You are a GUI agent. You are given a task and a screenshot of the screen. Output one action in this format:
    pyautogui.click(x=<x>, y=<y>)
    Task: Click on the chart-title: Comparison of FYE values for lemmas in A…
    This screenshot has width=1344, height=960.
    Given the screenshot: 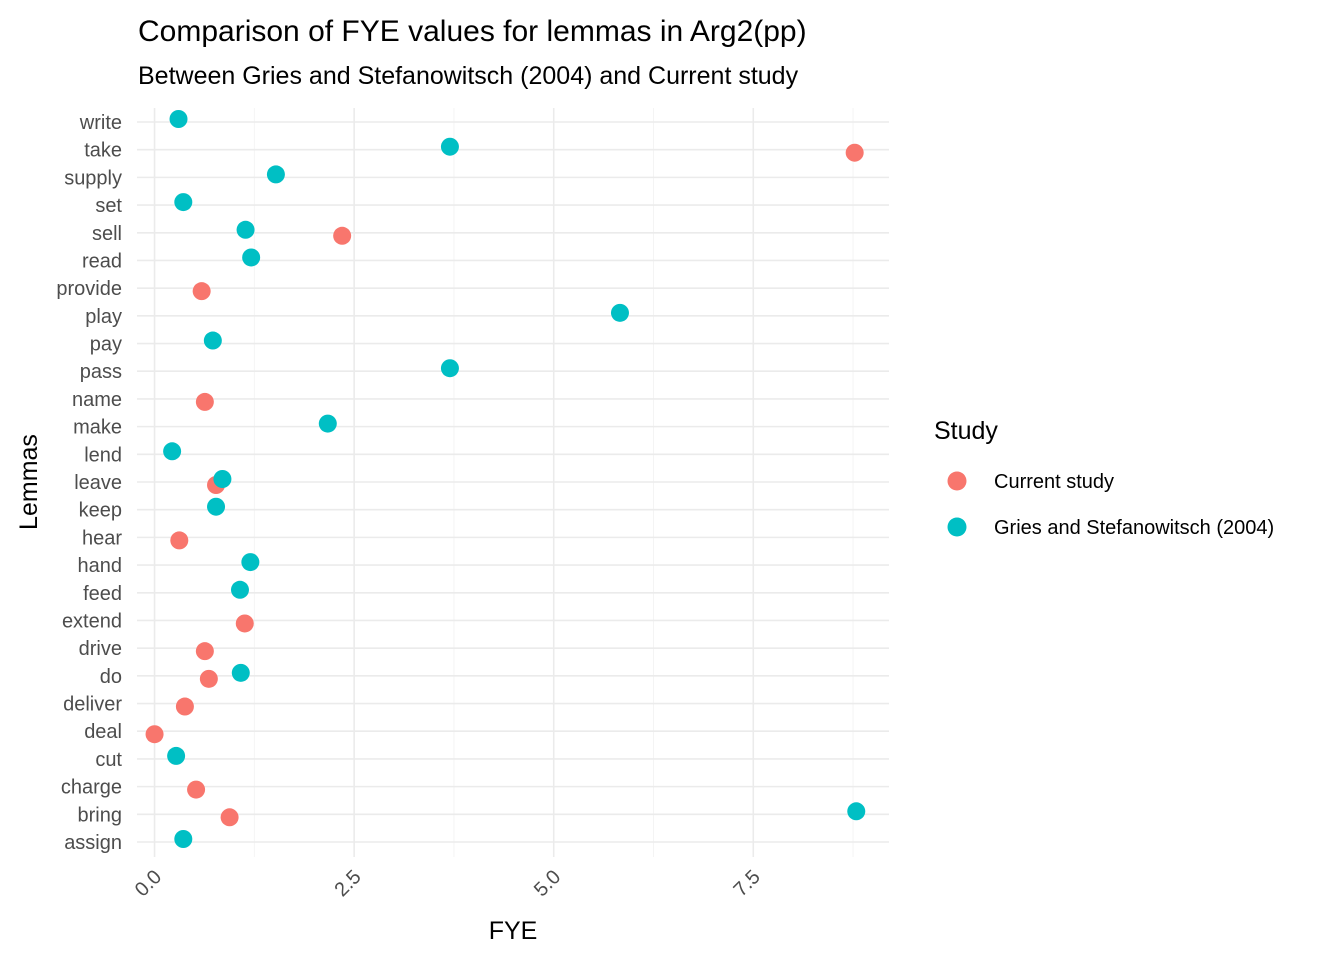 What is the action you would take?
    pyautogui.click(x=472, y=31)
    